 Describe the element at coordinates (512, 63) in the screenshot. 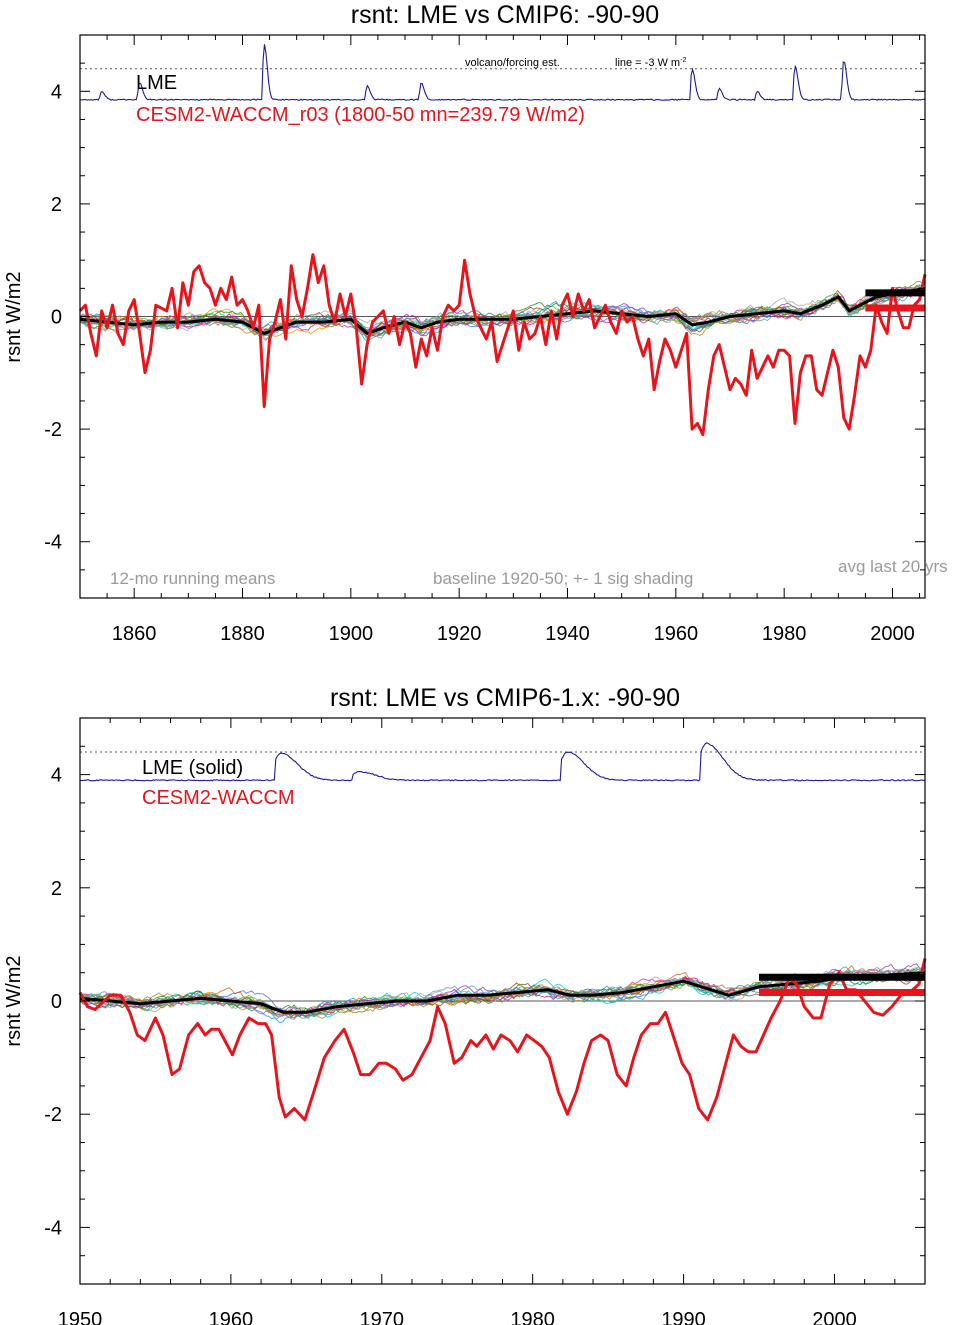

I see `annotation-volcano: volcano/forcing est.` at that location.